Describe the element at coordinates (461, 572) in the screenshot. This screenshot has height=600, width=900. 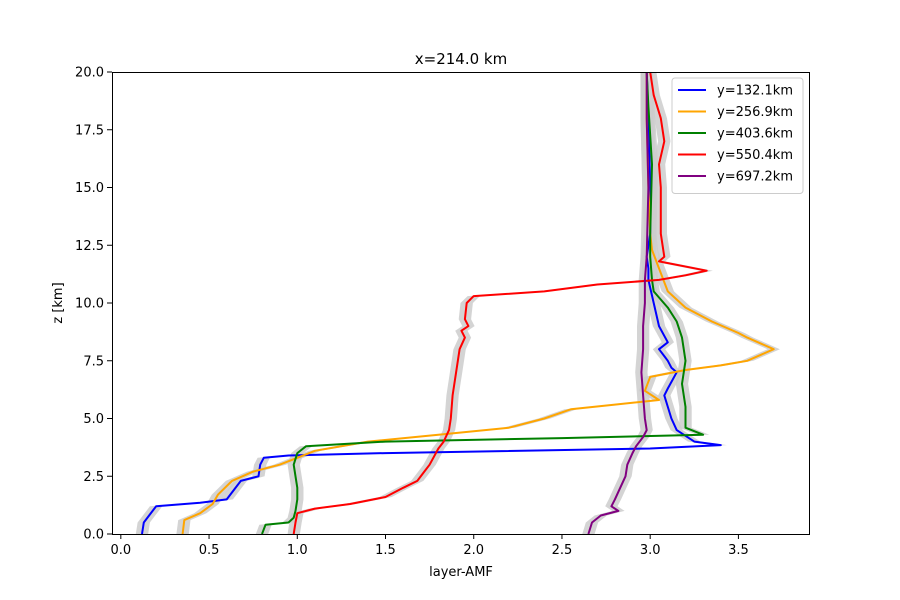
I see `x-axis-label: layer-AMF` at that location.